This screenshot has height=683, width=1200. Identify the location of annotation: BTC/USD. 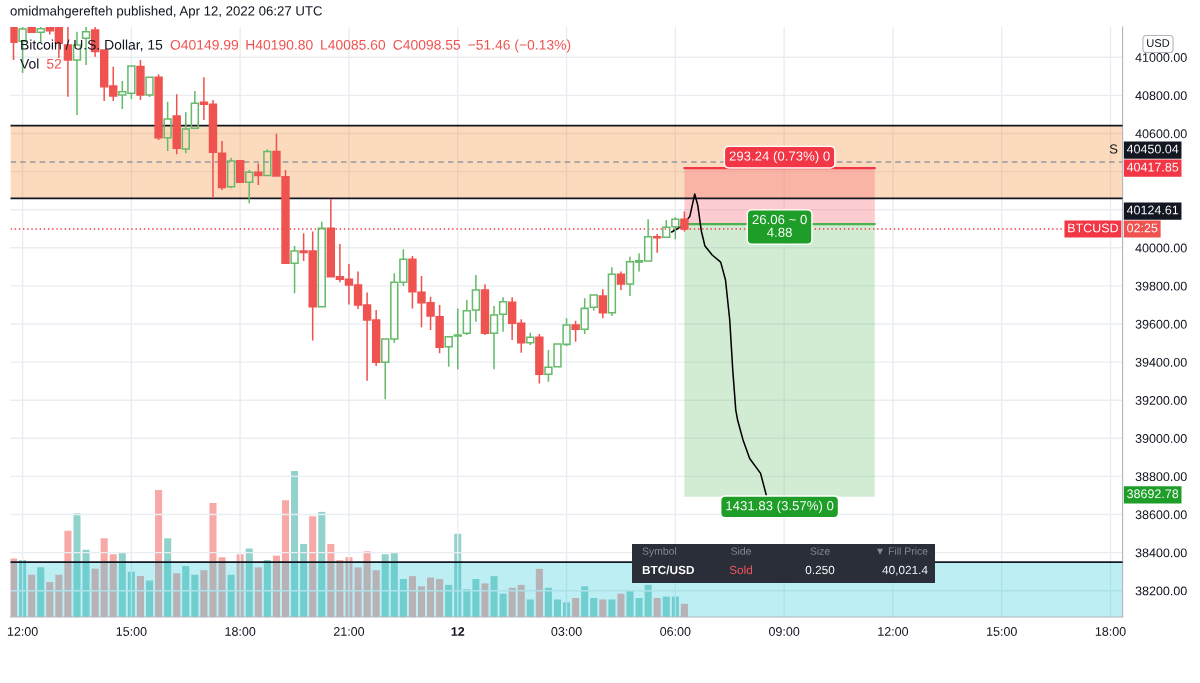
(668, 570).